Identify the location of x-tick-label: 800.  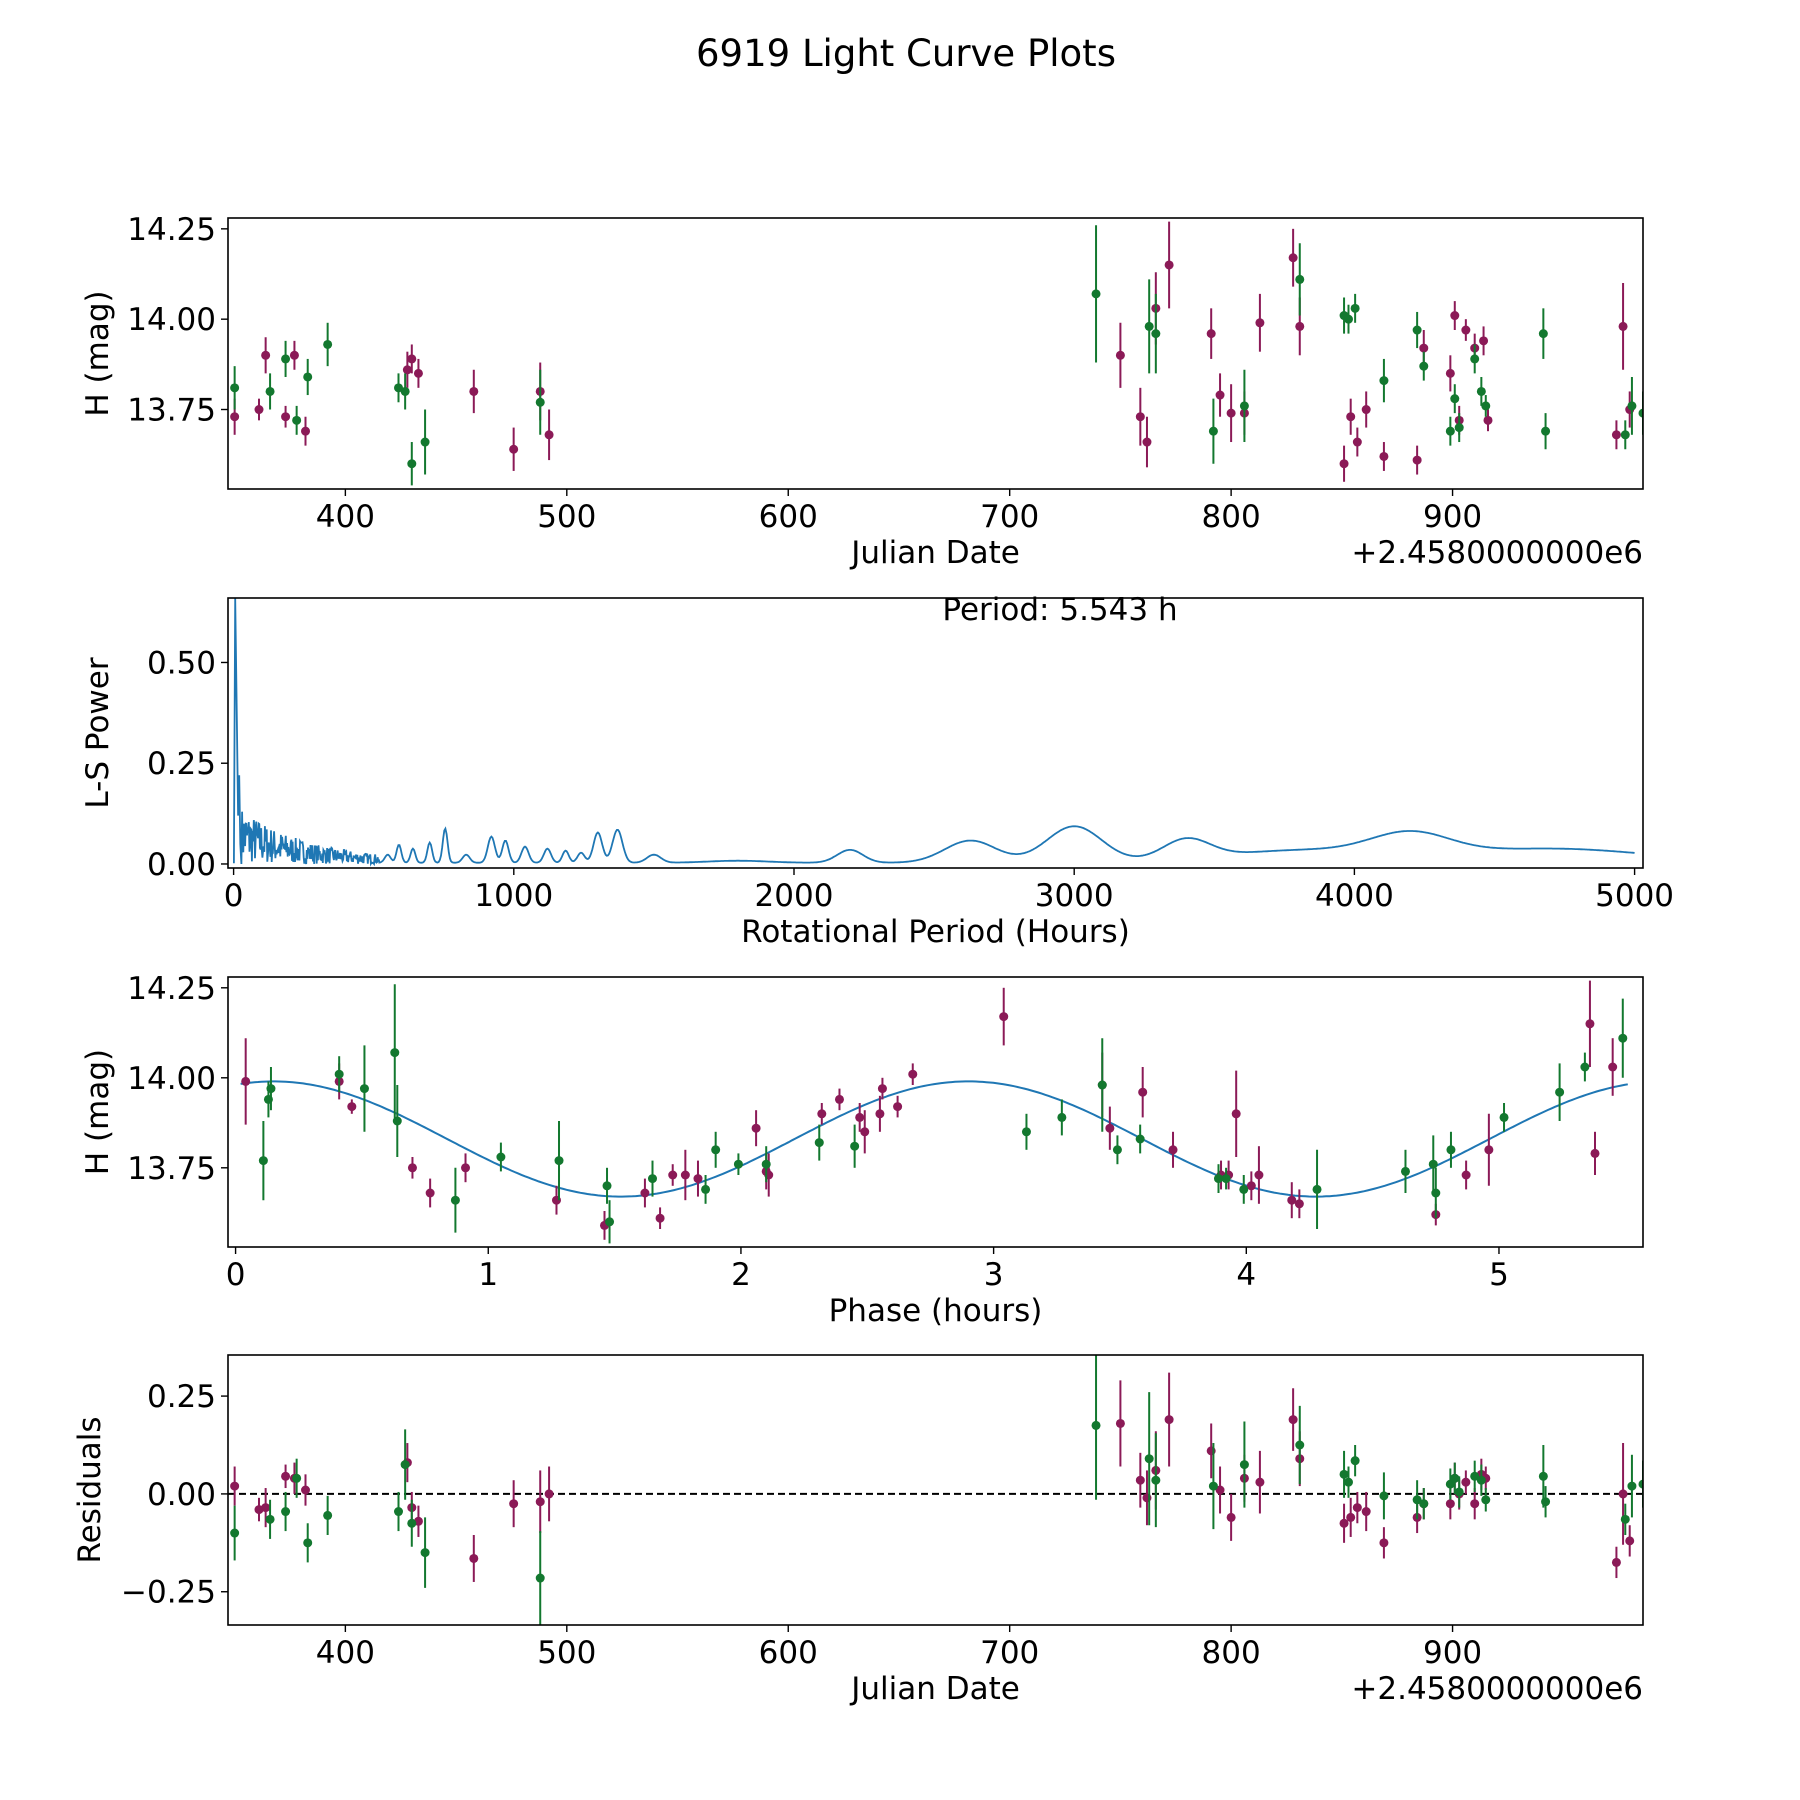
(1231, 1653).